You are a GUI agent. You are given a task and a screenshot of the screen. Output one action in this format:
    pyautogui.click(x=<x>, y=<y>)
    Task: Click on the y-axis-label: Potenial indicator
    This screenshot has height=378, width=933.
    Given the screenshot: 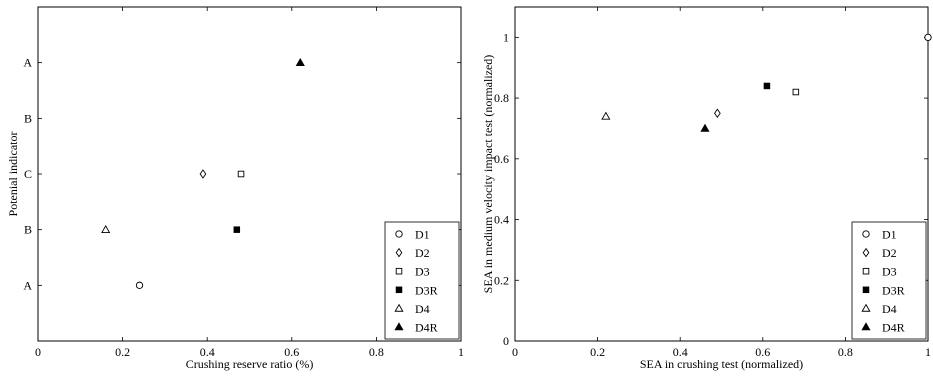 What is the action you would take?
    pyautogui.click(x=13, y=174)
    